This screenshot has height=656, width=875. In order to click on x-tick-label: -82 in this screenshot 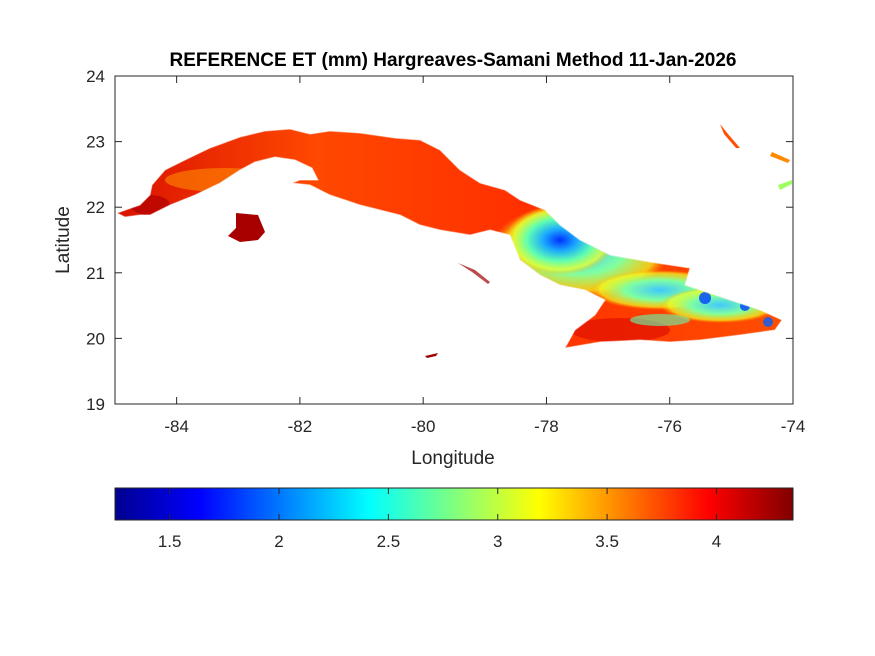, I will do `click(300, 426)`.